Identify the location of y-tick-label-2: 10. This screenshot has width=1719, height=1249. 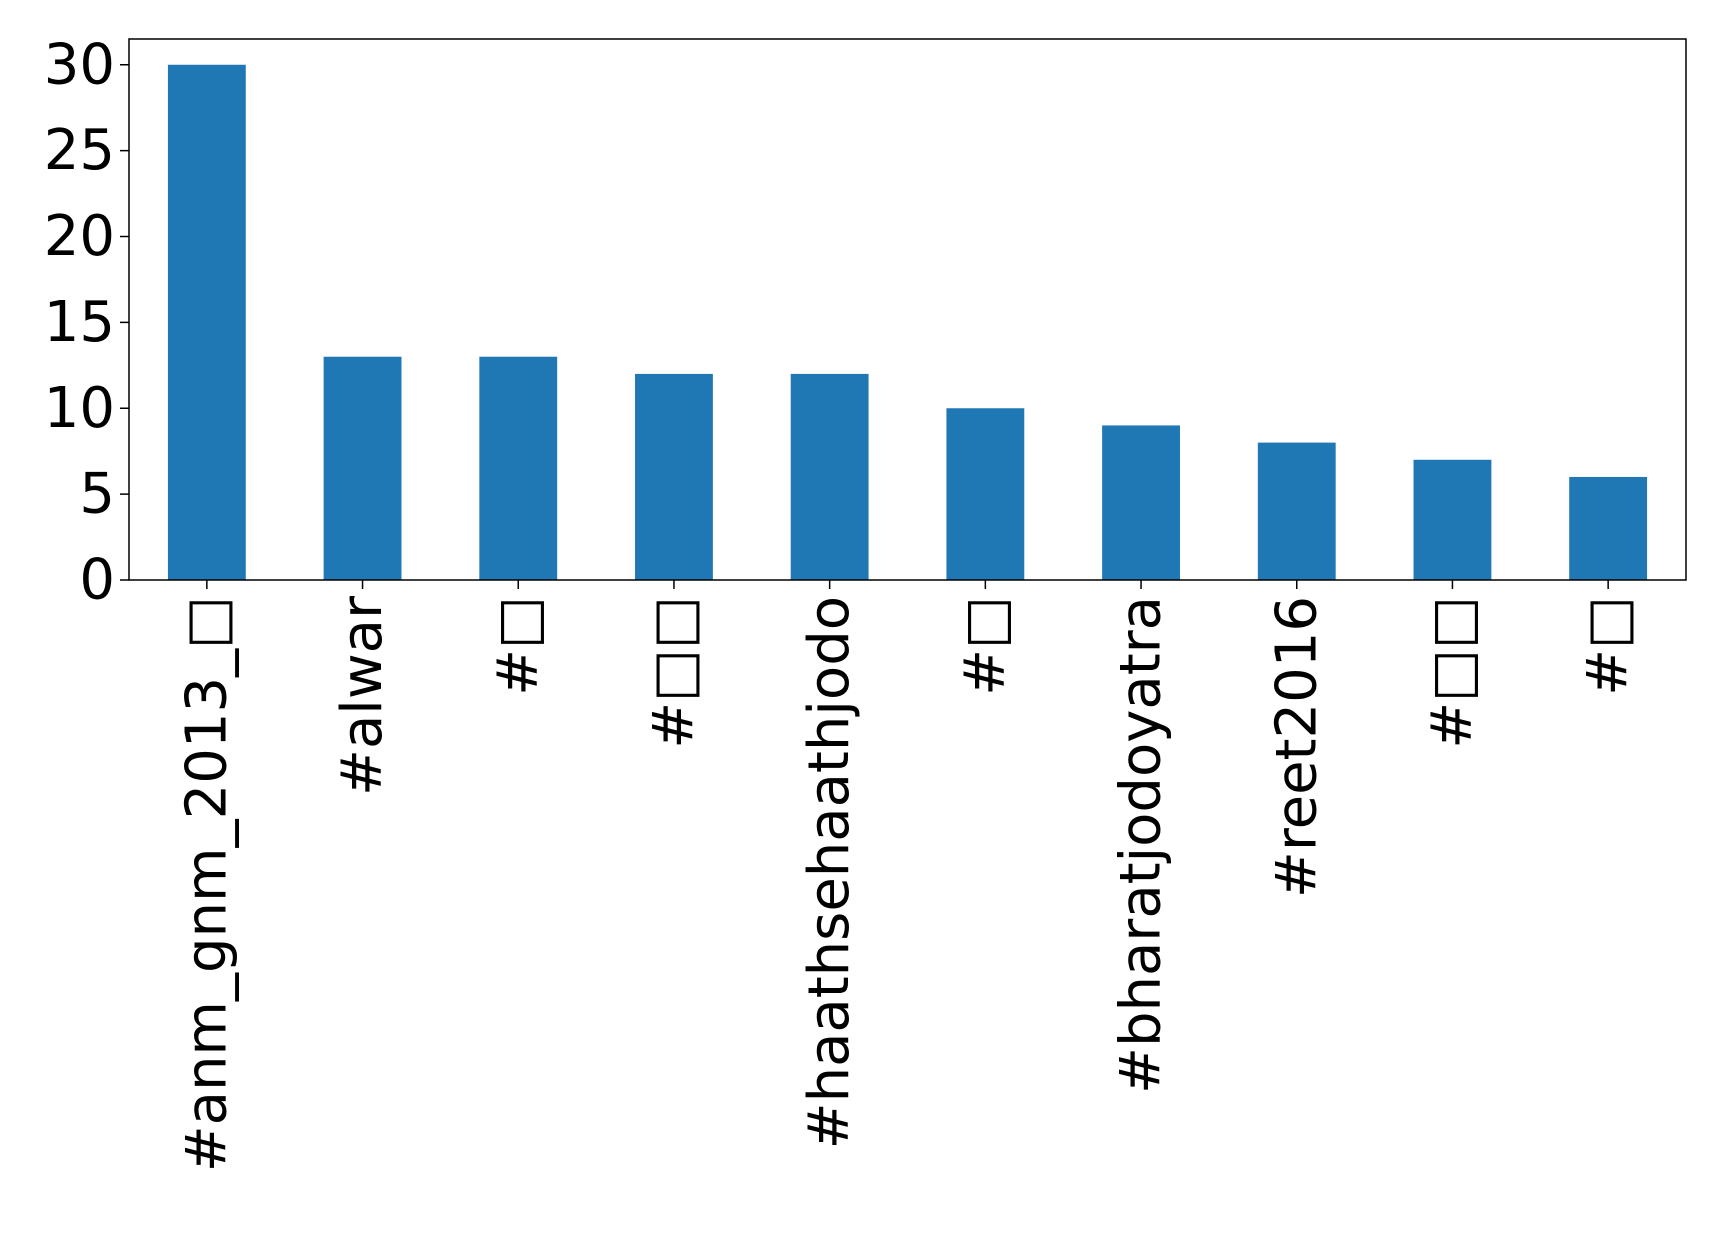
(79, 408).